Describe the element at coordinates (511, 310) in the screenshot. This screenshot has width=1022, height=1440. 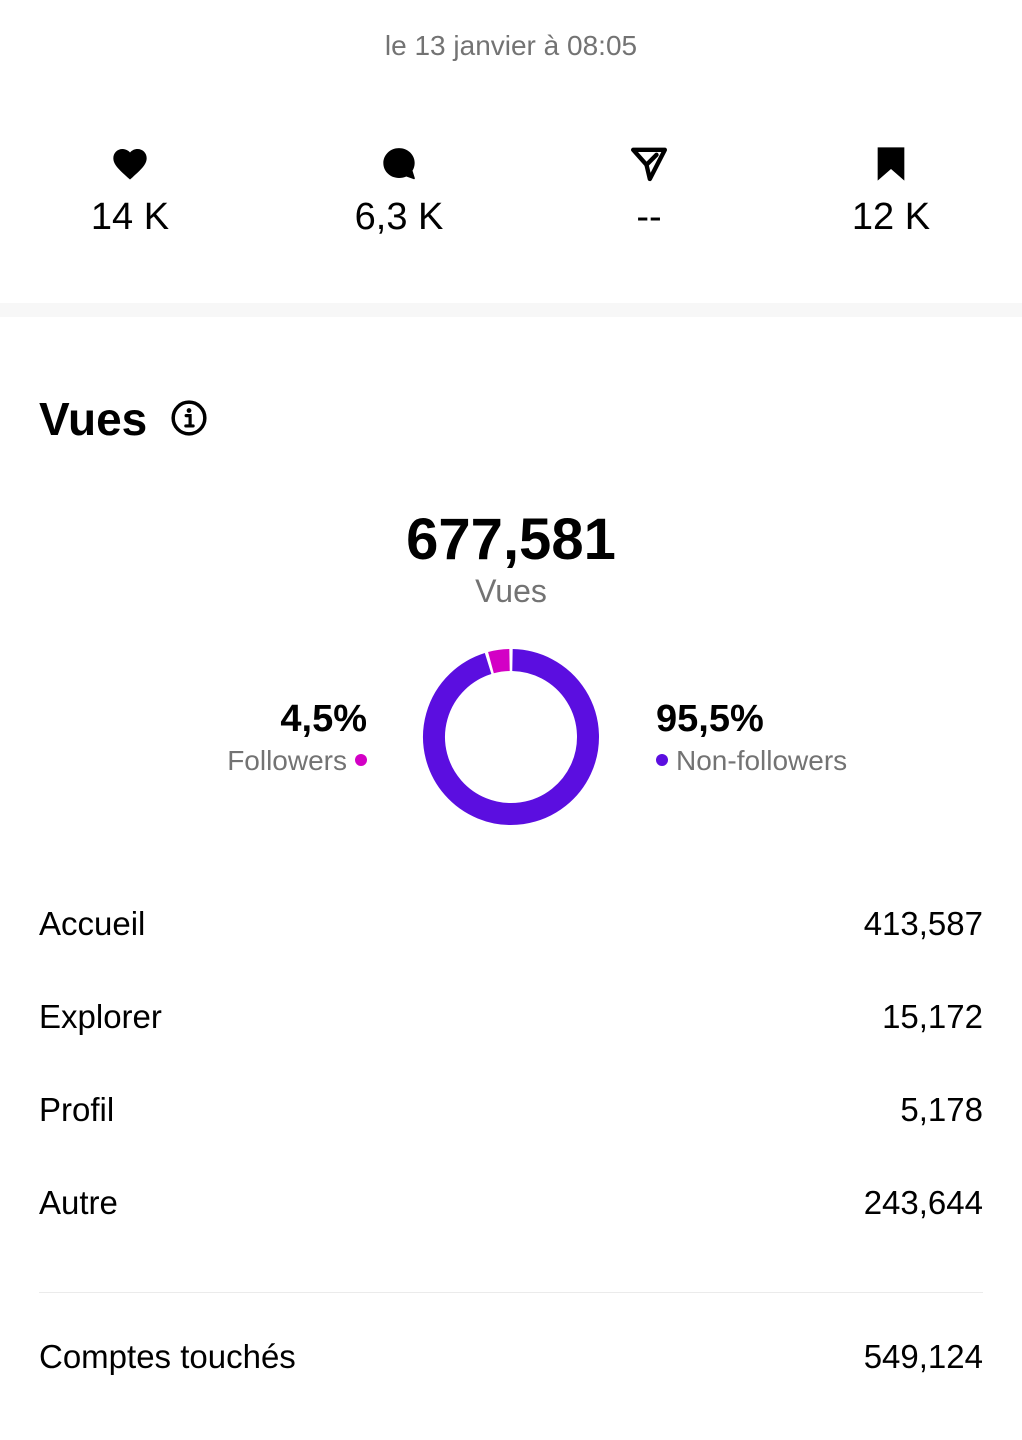
I see `section-divider` at that location.